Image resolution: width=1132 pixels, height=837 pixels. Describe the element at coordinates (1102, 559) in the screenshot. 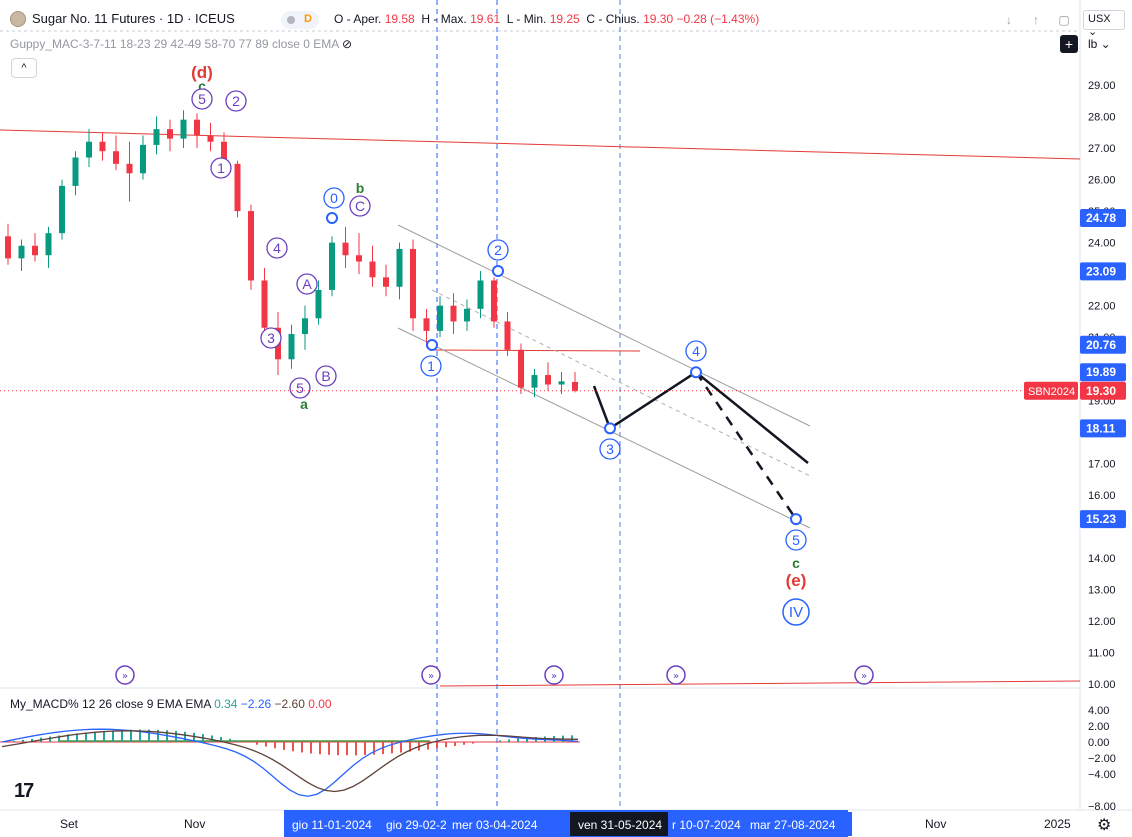

I see `price-tick-label: 14.00` at that location.